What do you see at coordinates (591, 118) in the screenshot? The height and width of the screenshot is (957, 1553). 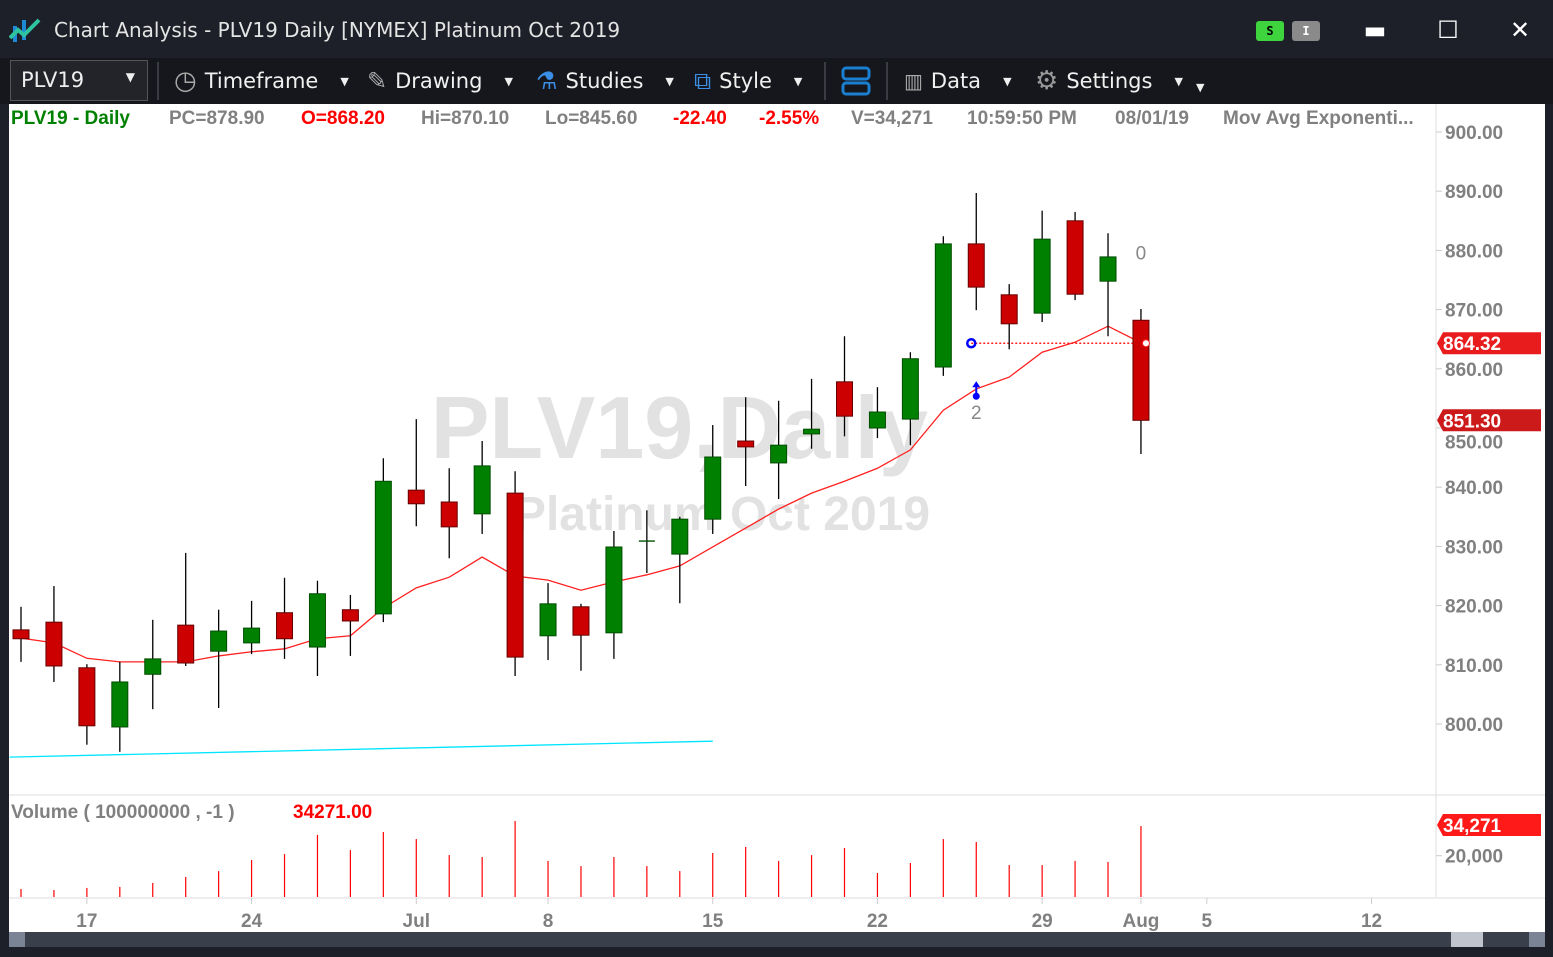 I see `info-low: Lo=845.60` at bounding box center [591, 118].